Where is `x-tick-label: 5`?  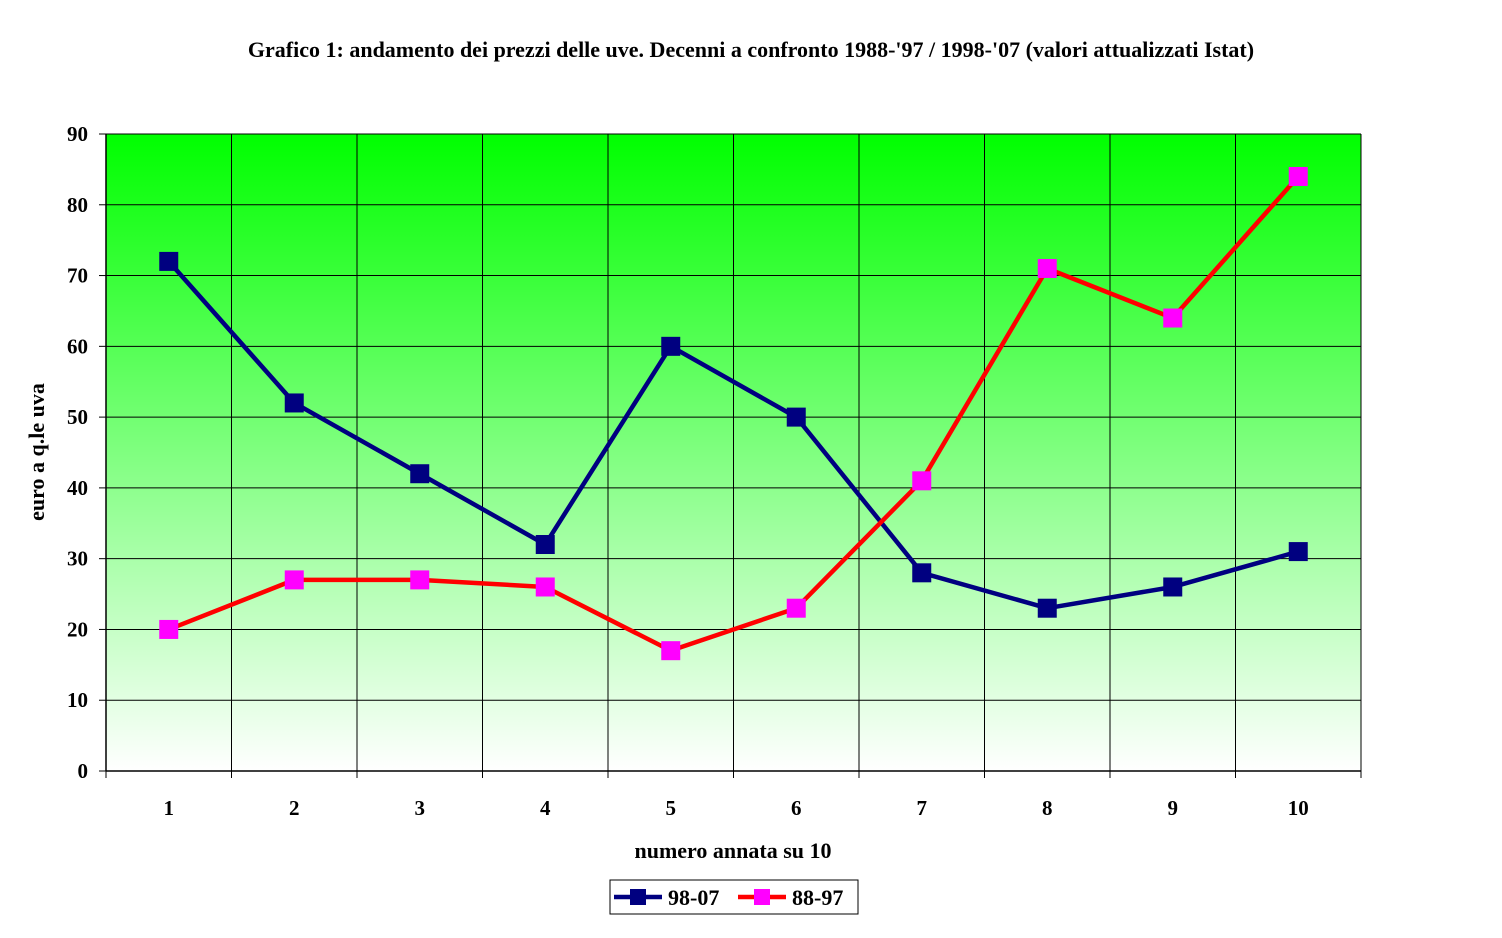
x-tick-label: 5 is located at coordinates (671, 808).